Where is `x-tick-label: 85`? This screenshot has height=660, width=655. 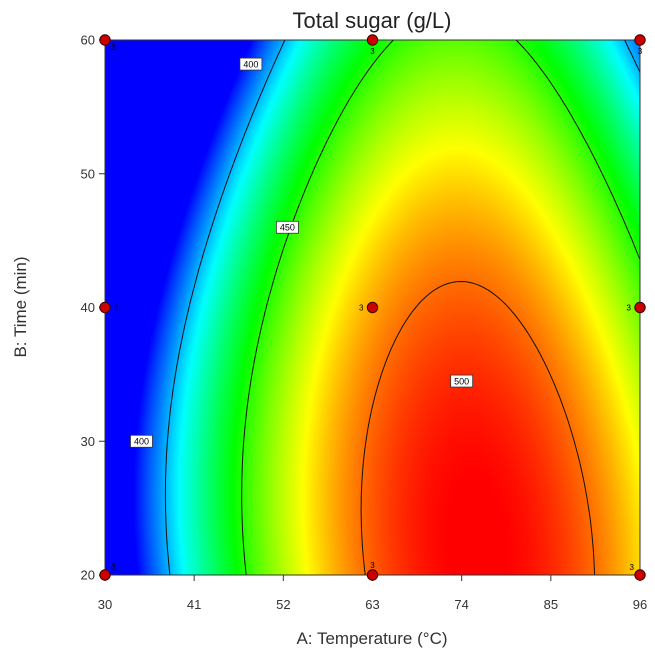
x-tick-label: 85 is located at coordinates (551, 604).